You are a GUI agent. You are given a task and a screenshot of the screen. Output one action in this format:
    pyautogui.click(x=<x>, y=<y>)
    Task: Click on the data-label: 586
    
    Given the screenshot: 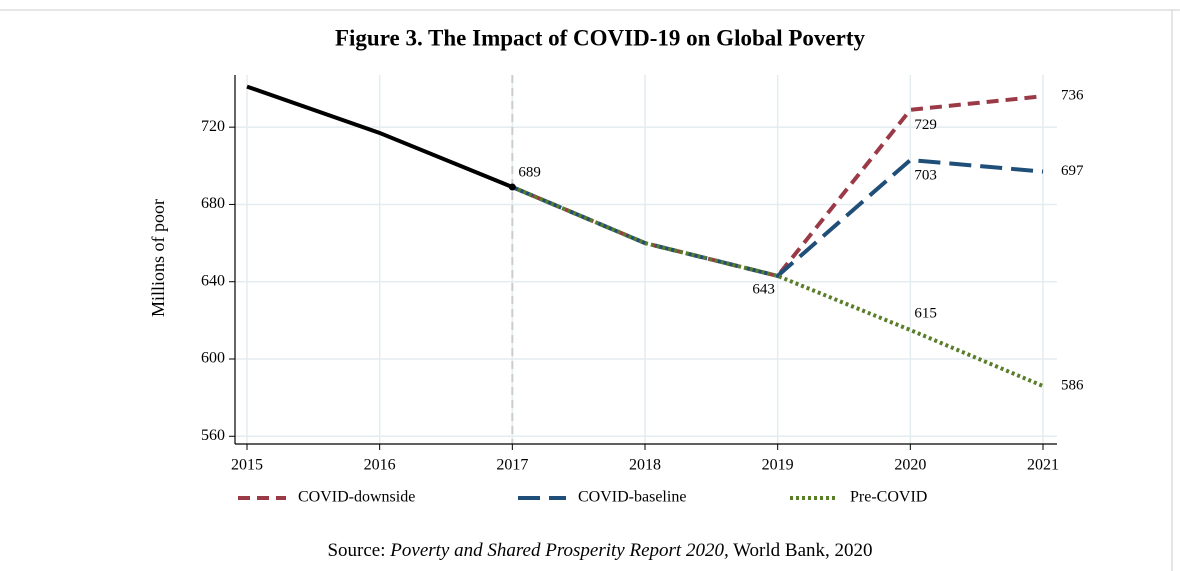 What is the action you would take?
    pyautogui.click(x=1072, y=385)
    